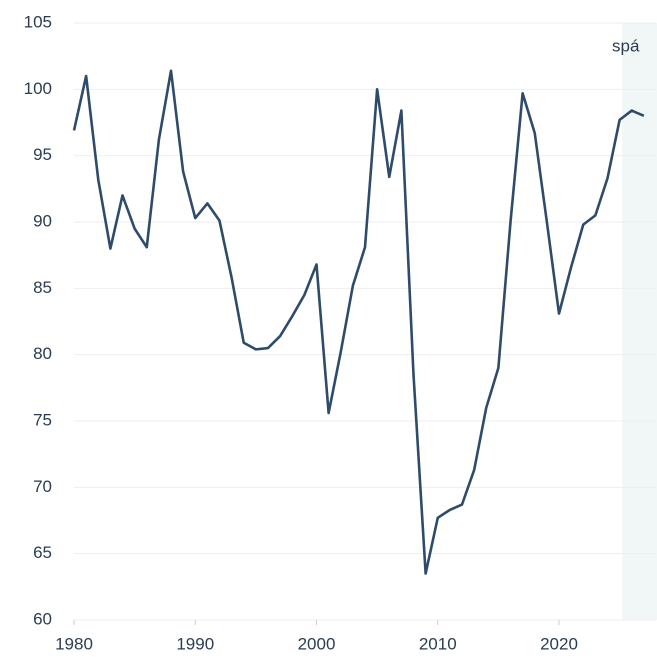  I want to click on y-tick-label: 75, so click(42, 419).